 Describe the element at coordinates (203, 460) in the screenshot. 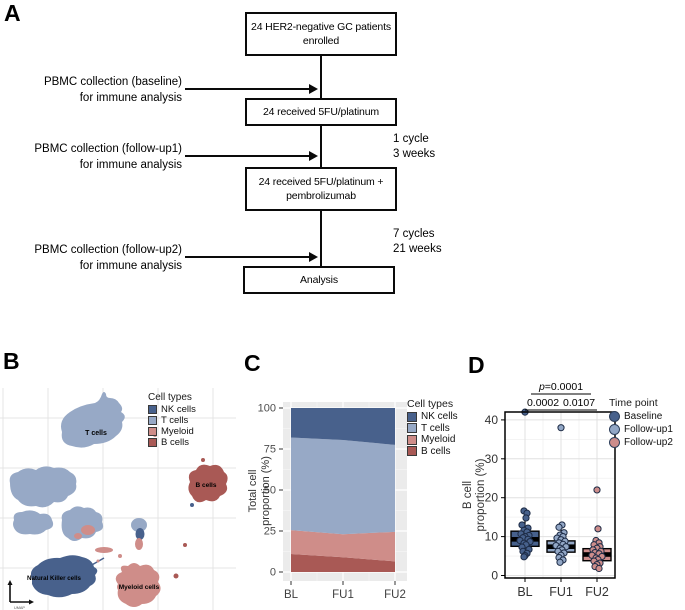

I see `red-dot3` at that location.